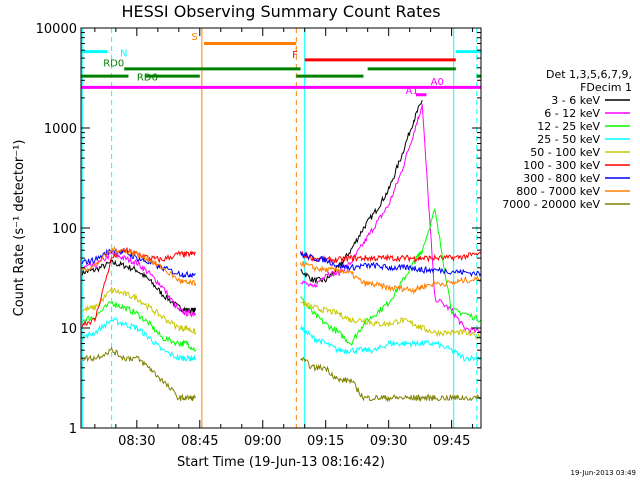 Image resolution: width=640 pixels, height=480 pixels. What do you see at coordinates (60, 129) in the screenshot?
I see `y-tick-label: 1000` at bounding box center [60, 129].